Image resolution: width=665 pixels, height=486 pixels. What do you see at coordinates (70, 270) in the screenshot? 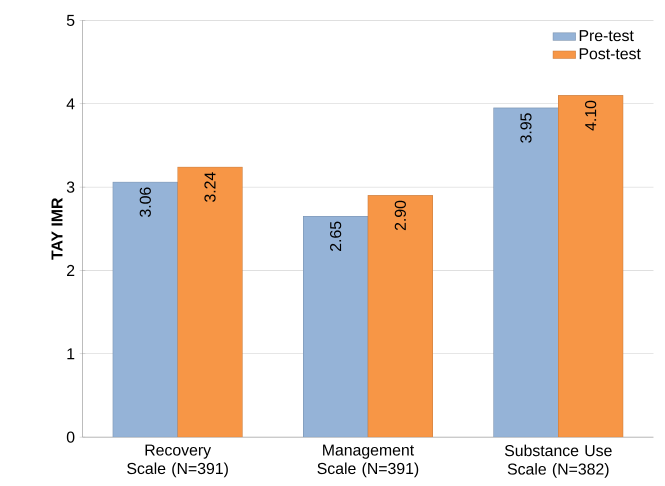
I see `y-tick-label: 2` at bounding box center [70, 270].